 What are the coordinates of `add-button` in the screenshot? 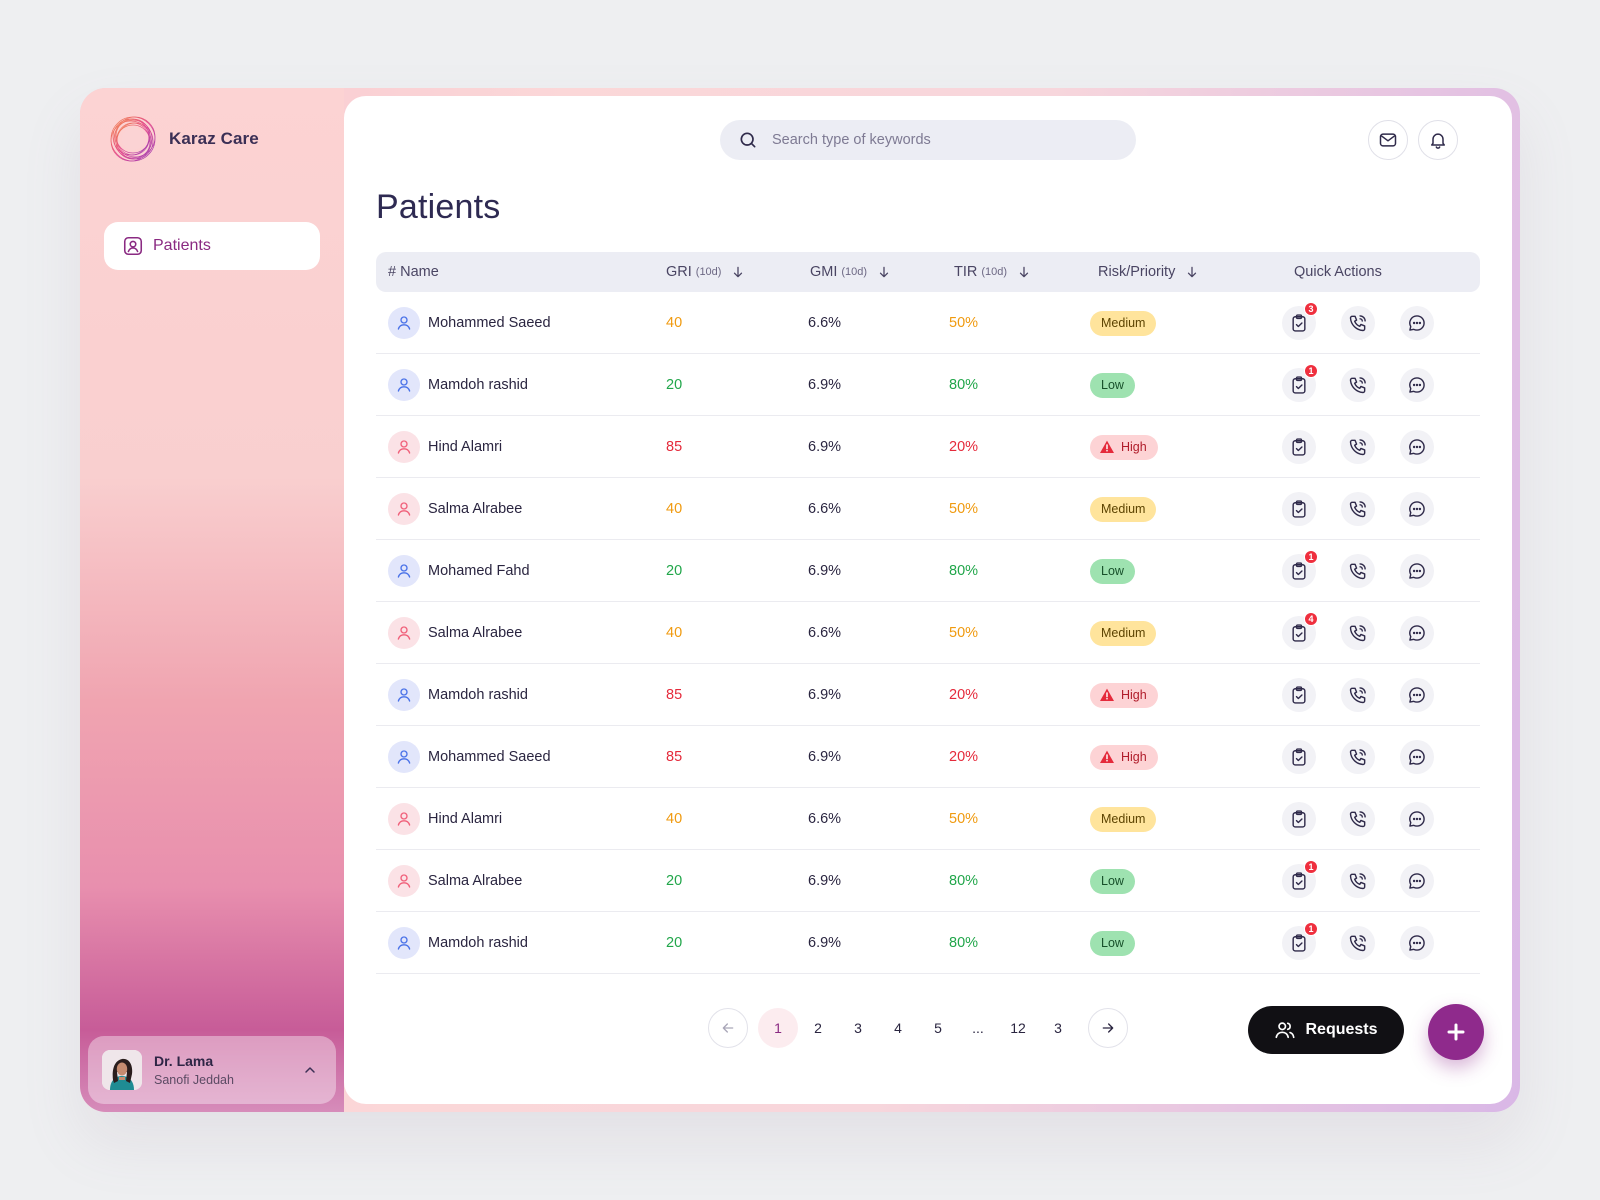 It's located at (1456, 1032).